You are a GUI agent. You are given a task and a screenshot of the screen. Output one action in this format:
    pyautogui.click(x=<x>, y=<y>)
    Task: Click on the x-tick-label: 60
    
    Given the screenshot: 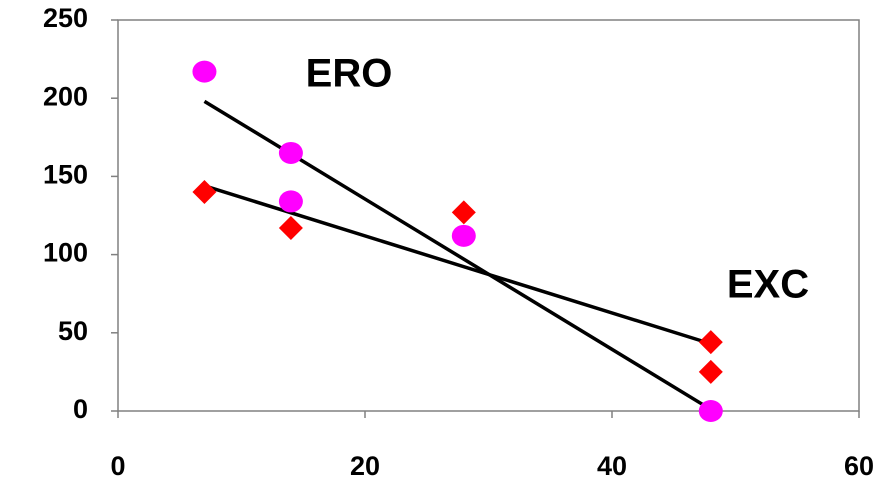 What is the action you would take?
    pyautogui.click(x=859, y=466)
    